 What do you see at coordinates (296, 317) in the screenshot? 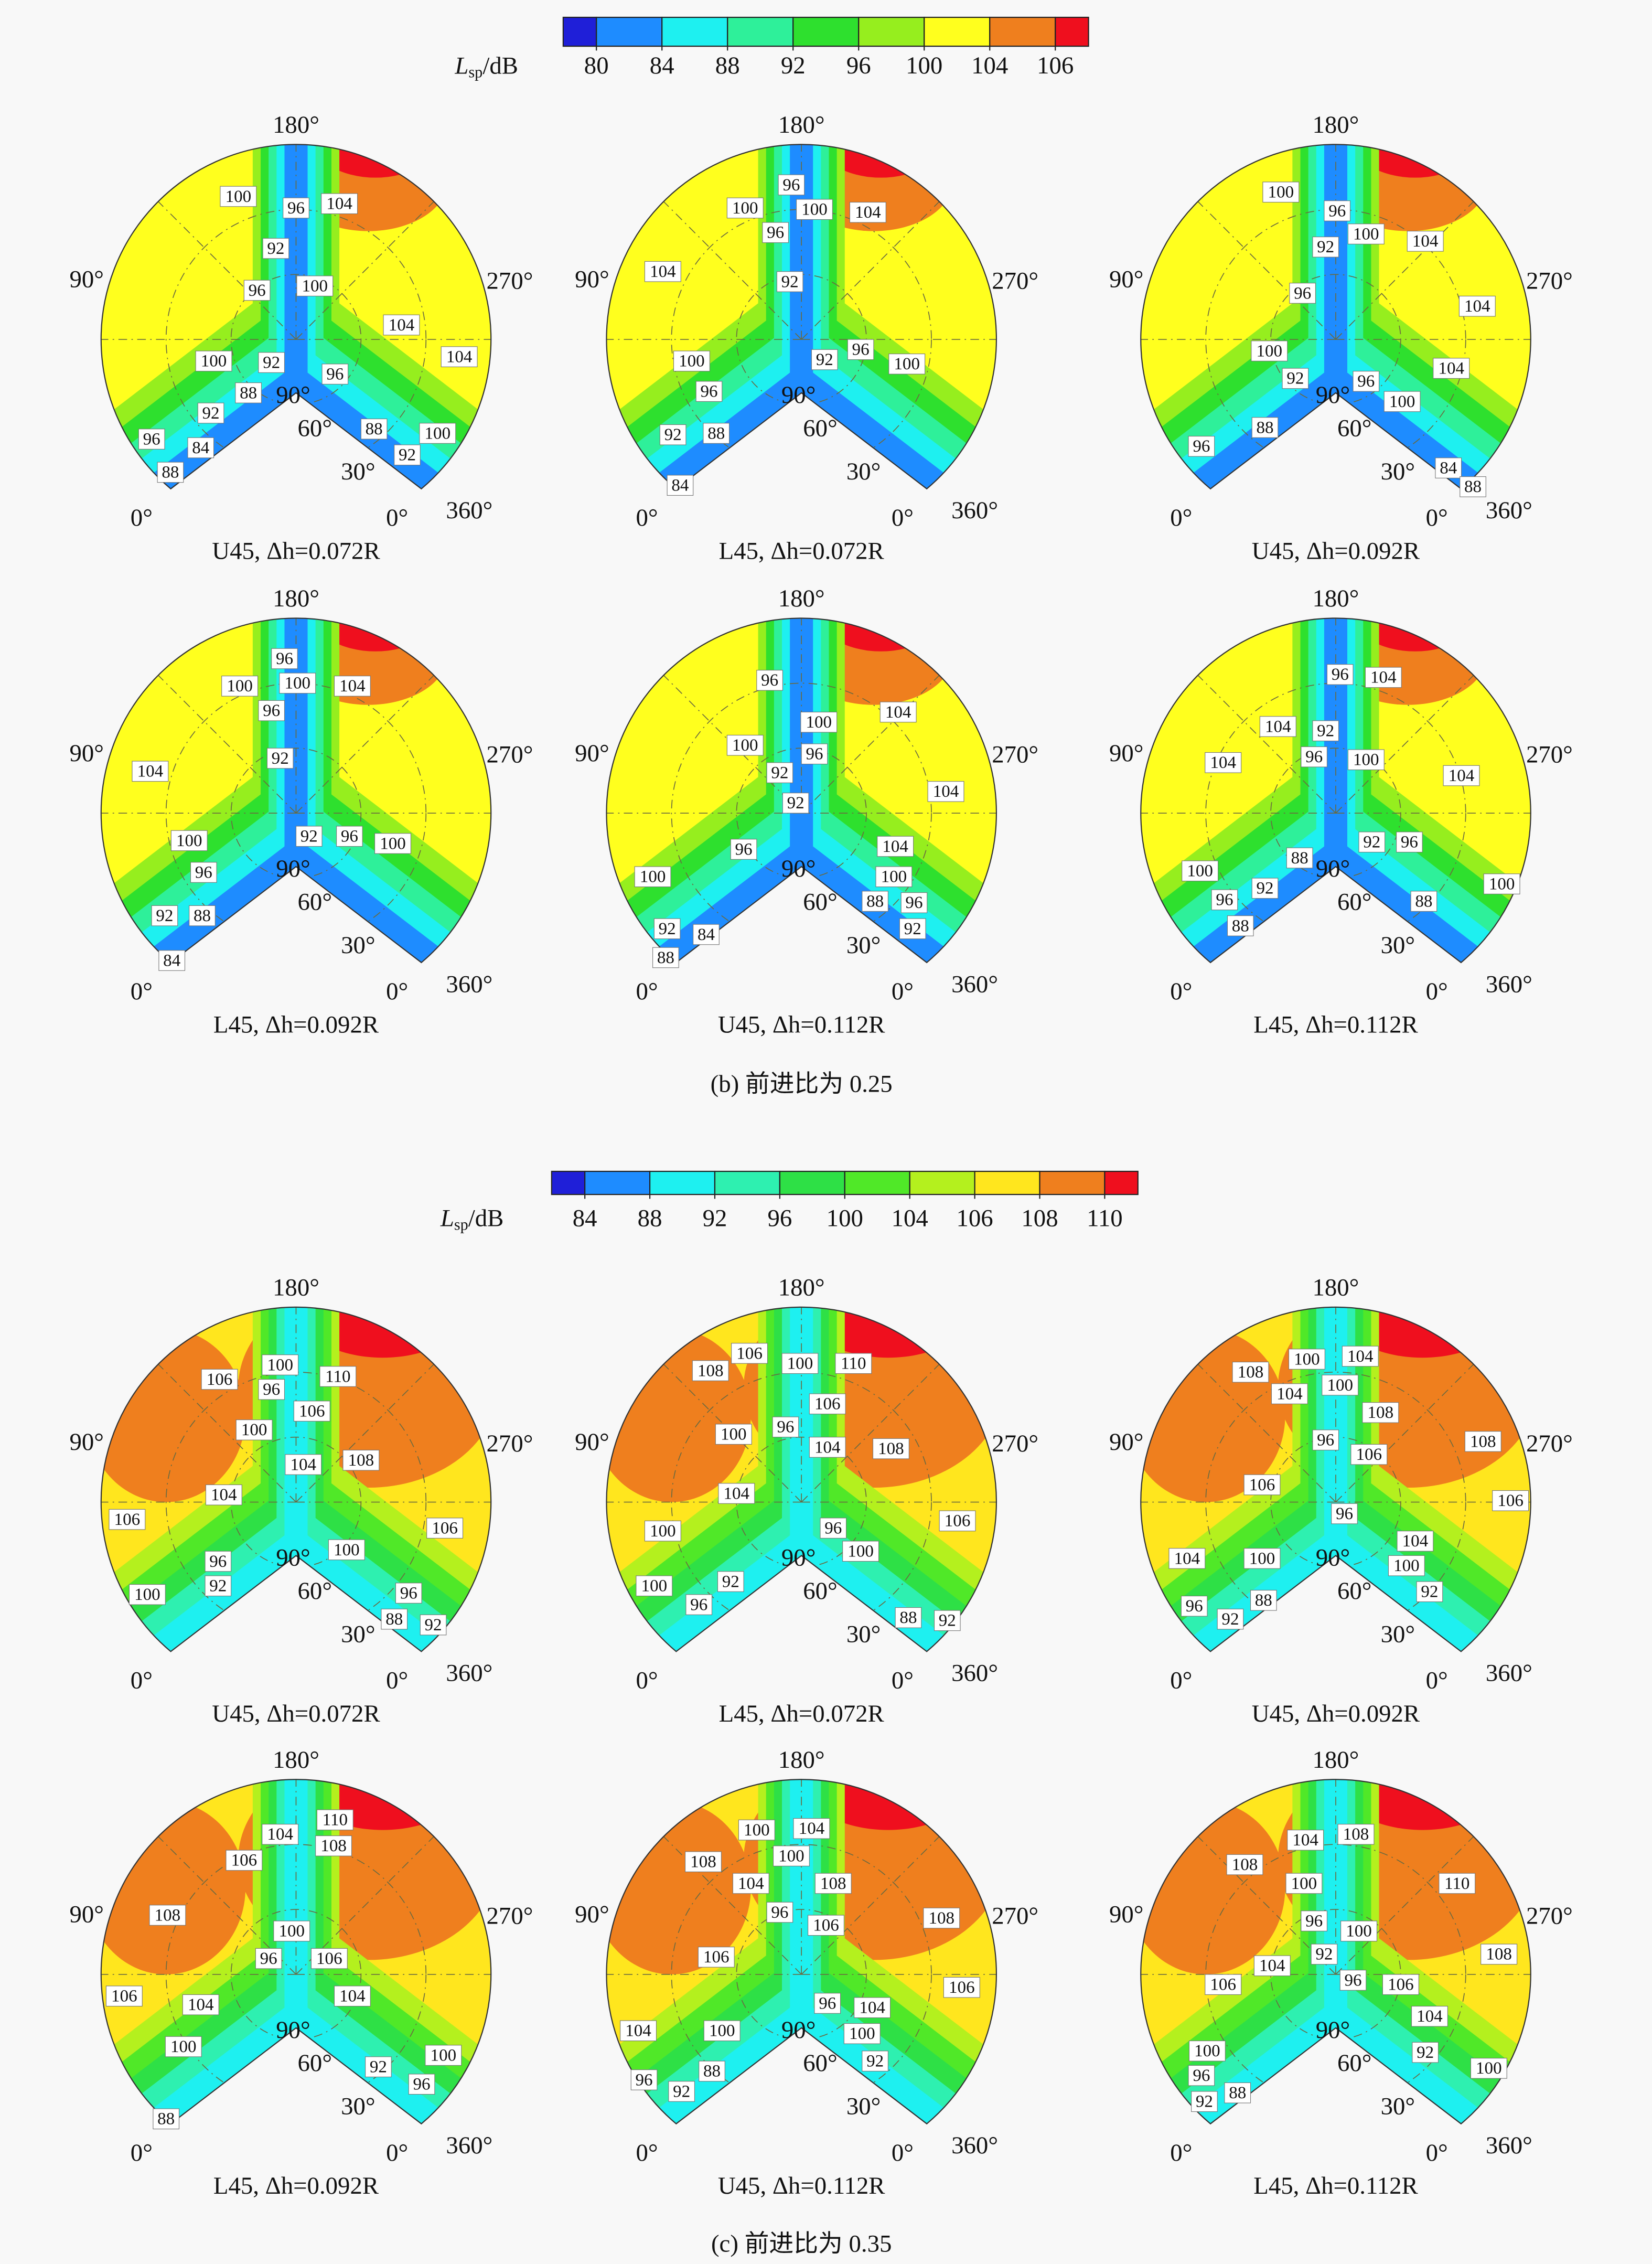
I see `polar-plot` at bounding box center [296, 317].